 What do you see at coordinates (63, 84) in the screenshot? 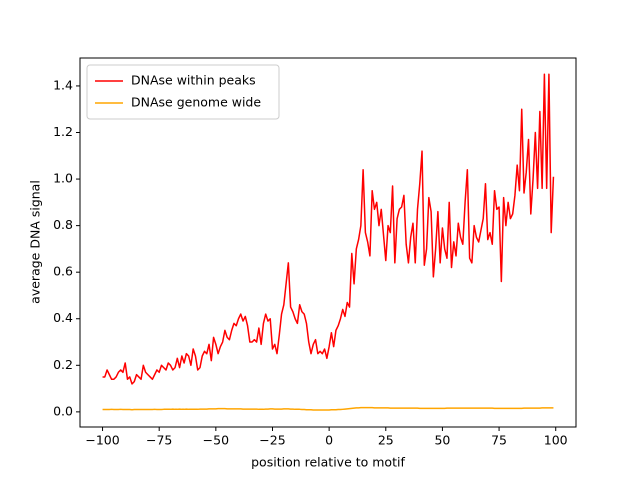
I see `y-tick-label: 1.4` at bounding box center [63, 84].